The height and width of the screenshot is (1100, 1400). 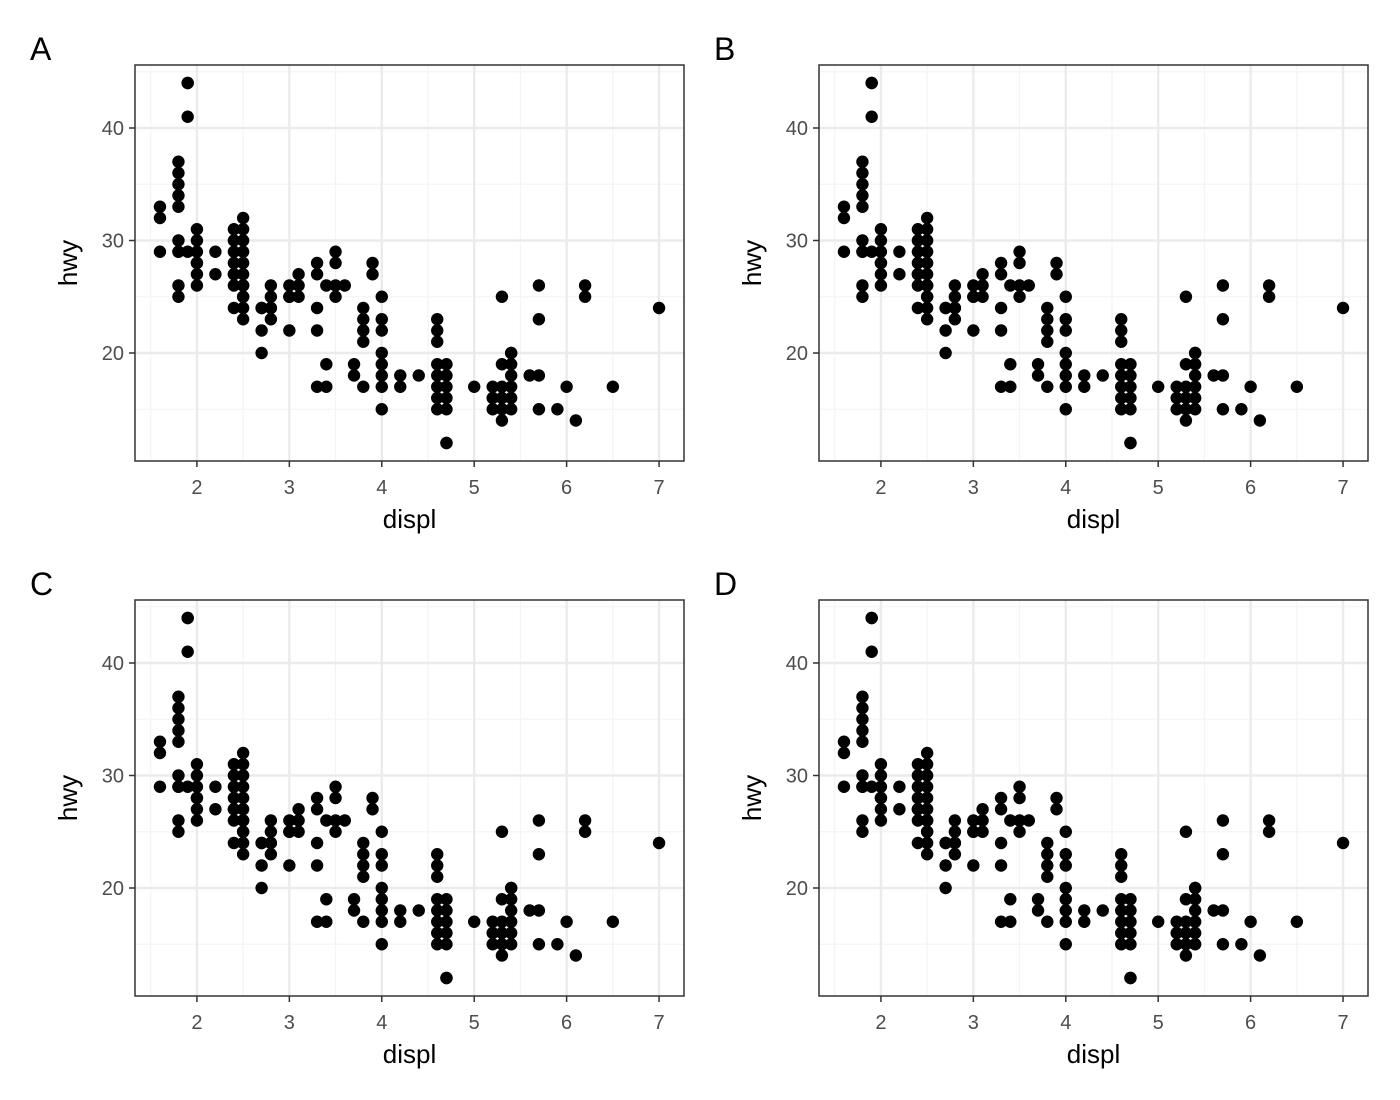 I want to click on x-tick-label: 4, so click(x=1065, y=1023).